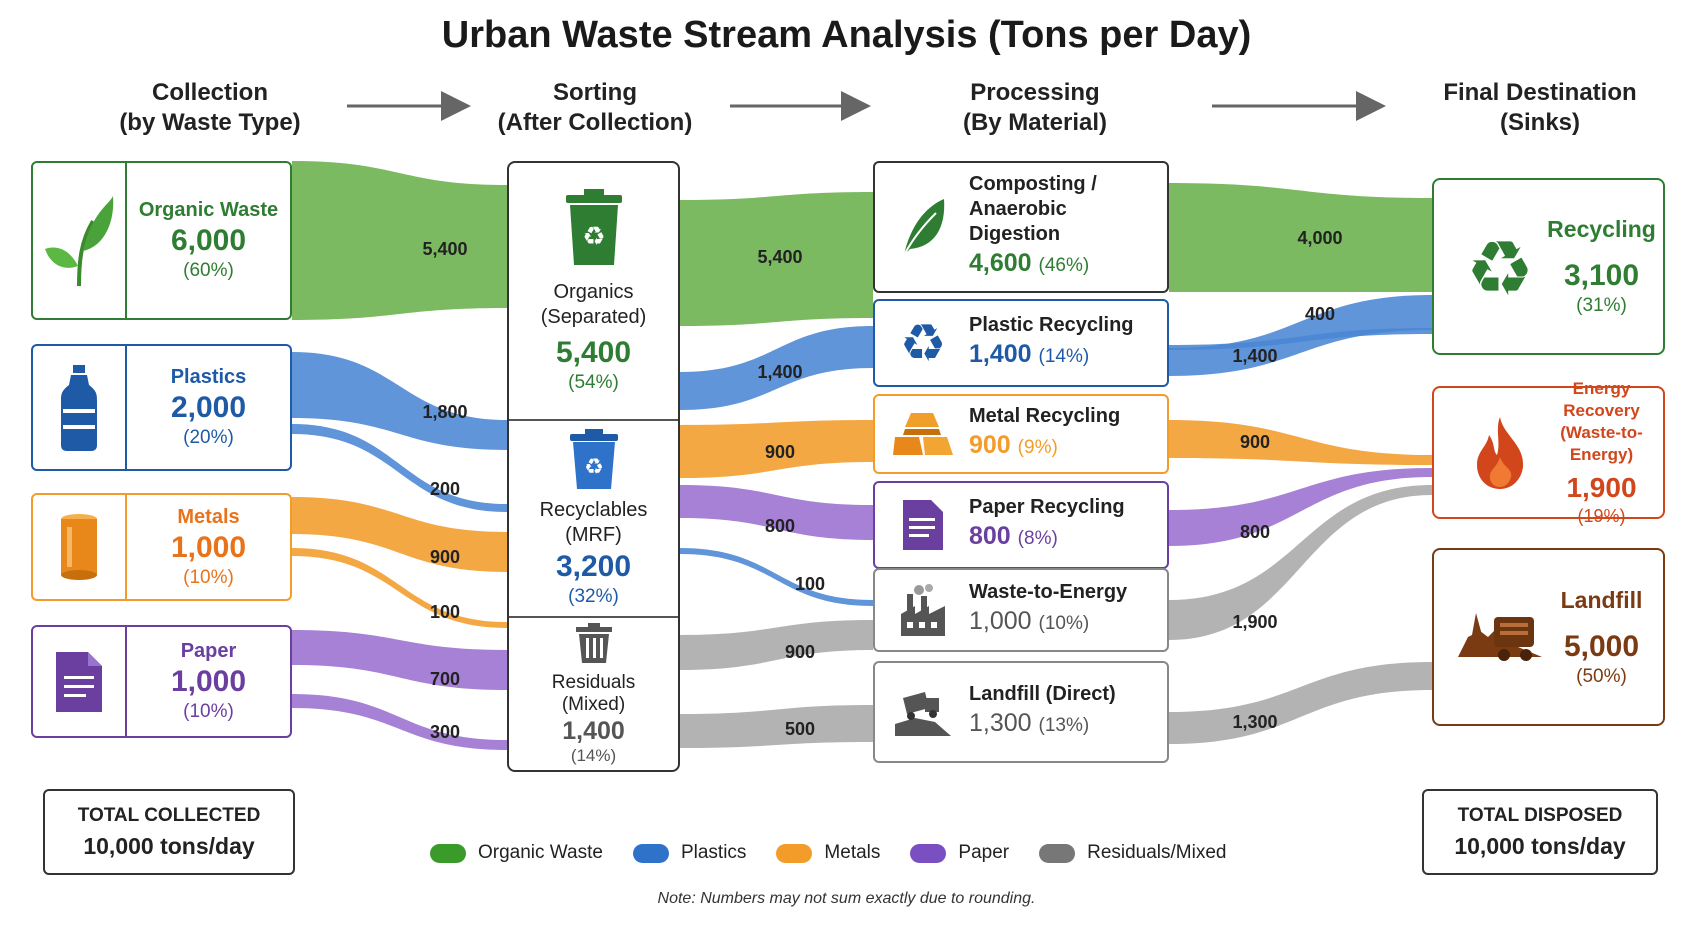 This screenshot has width=1693, height=929. What do you see at coordinates (445, 679) in the screenshot?
I see `flow-label: 700` at bounding box center [445, 679].